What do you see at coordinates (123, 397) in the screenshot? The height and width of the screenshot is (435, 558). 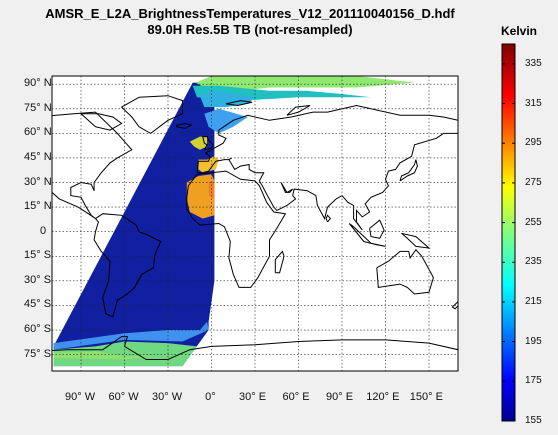 I see `lon-label: 60° W` at bounding box center [123, 397].